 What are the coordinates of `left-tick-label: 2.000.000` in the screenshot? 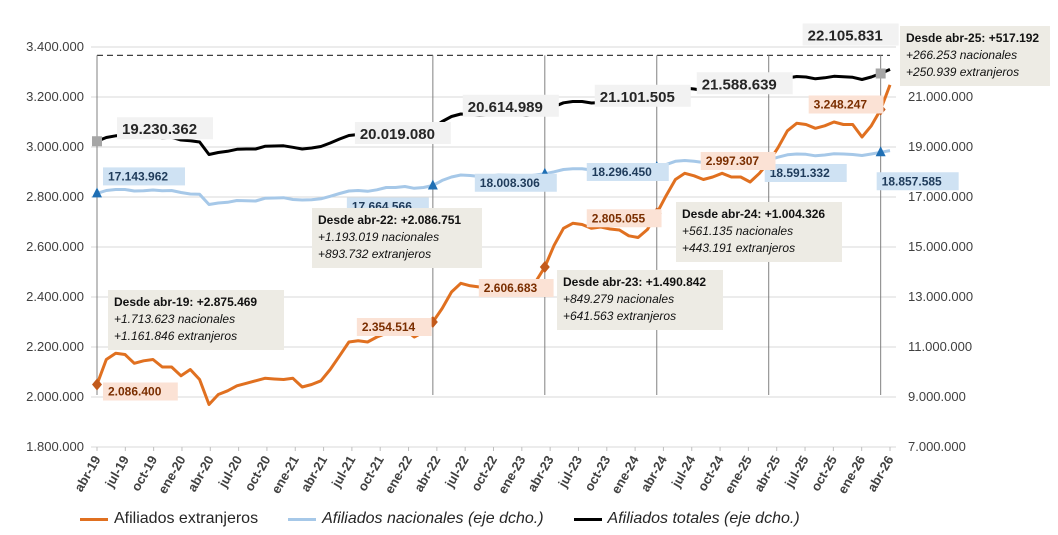 It's located at (55, 396).